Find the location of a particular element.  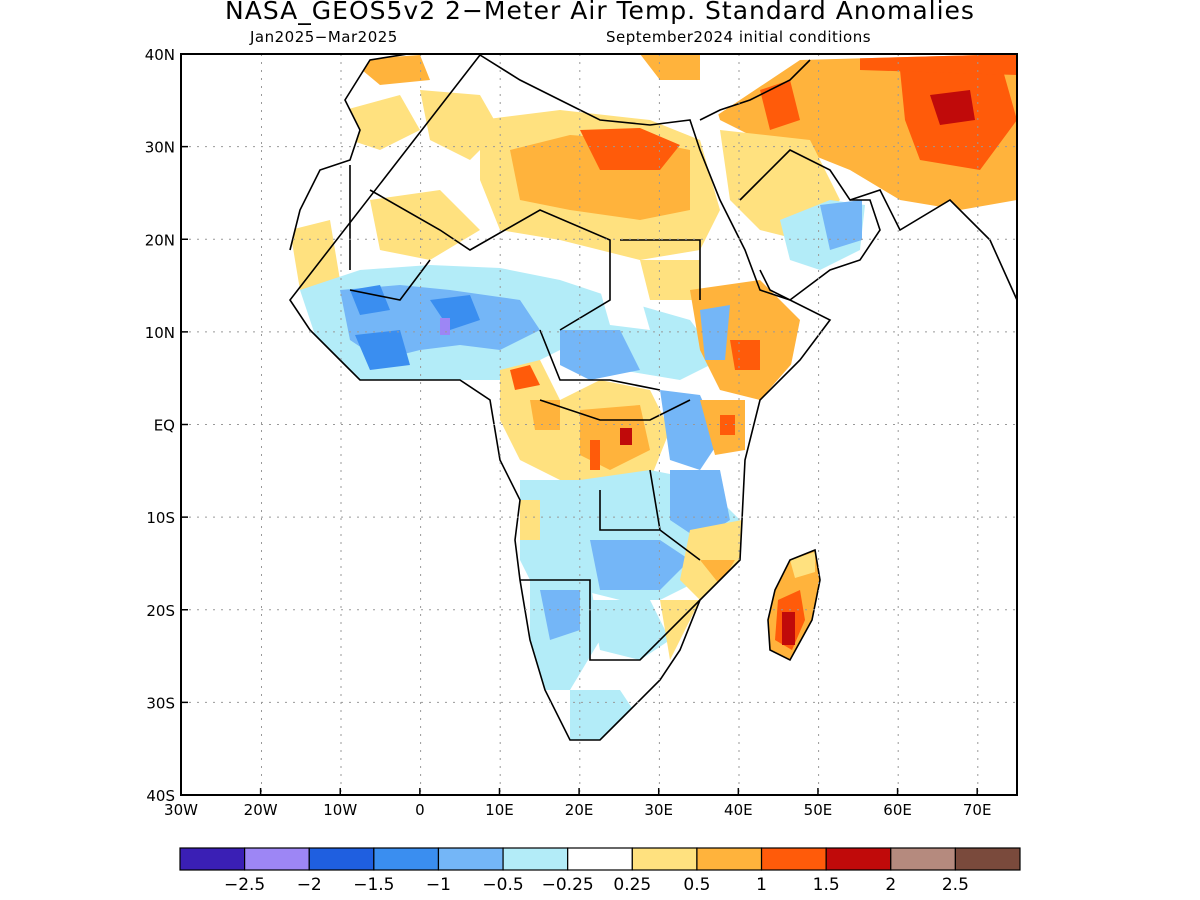

lat-tick-label: 10S is located at coordinates (160, 518).